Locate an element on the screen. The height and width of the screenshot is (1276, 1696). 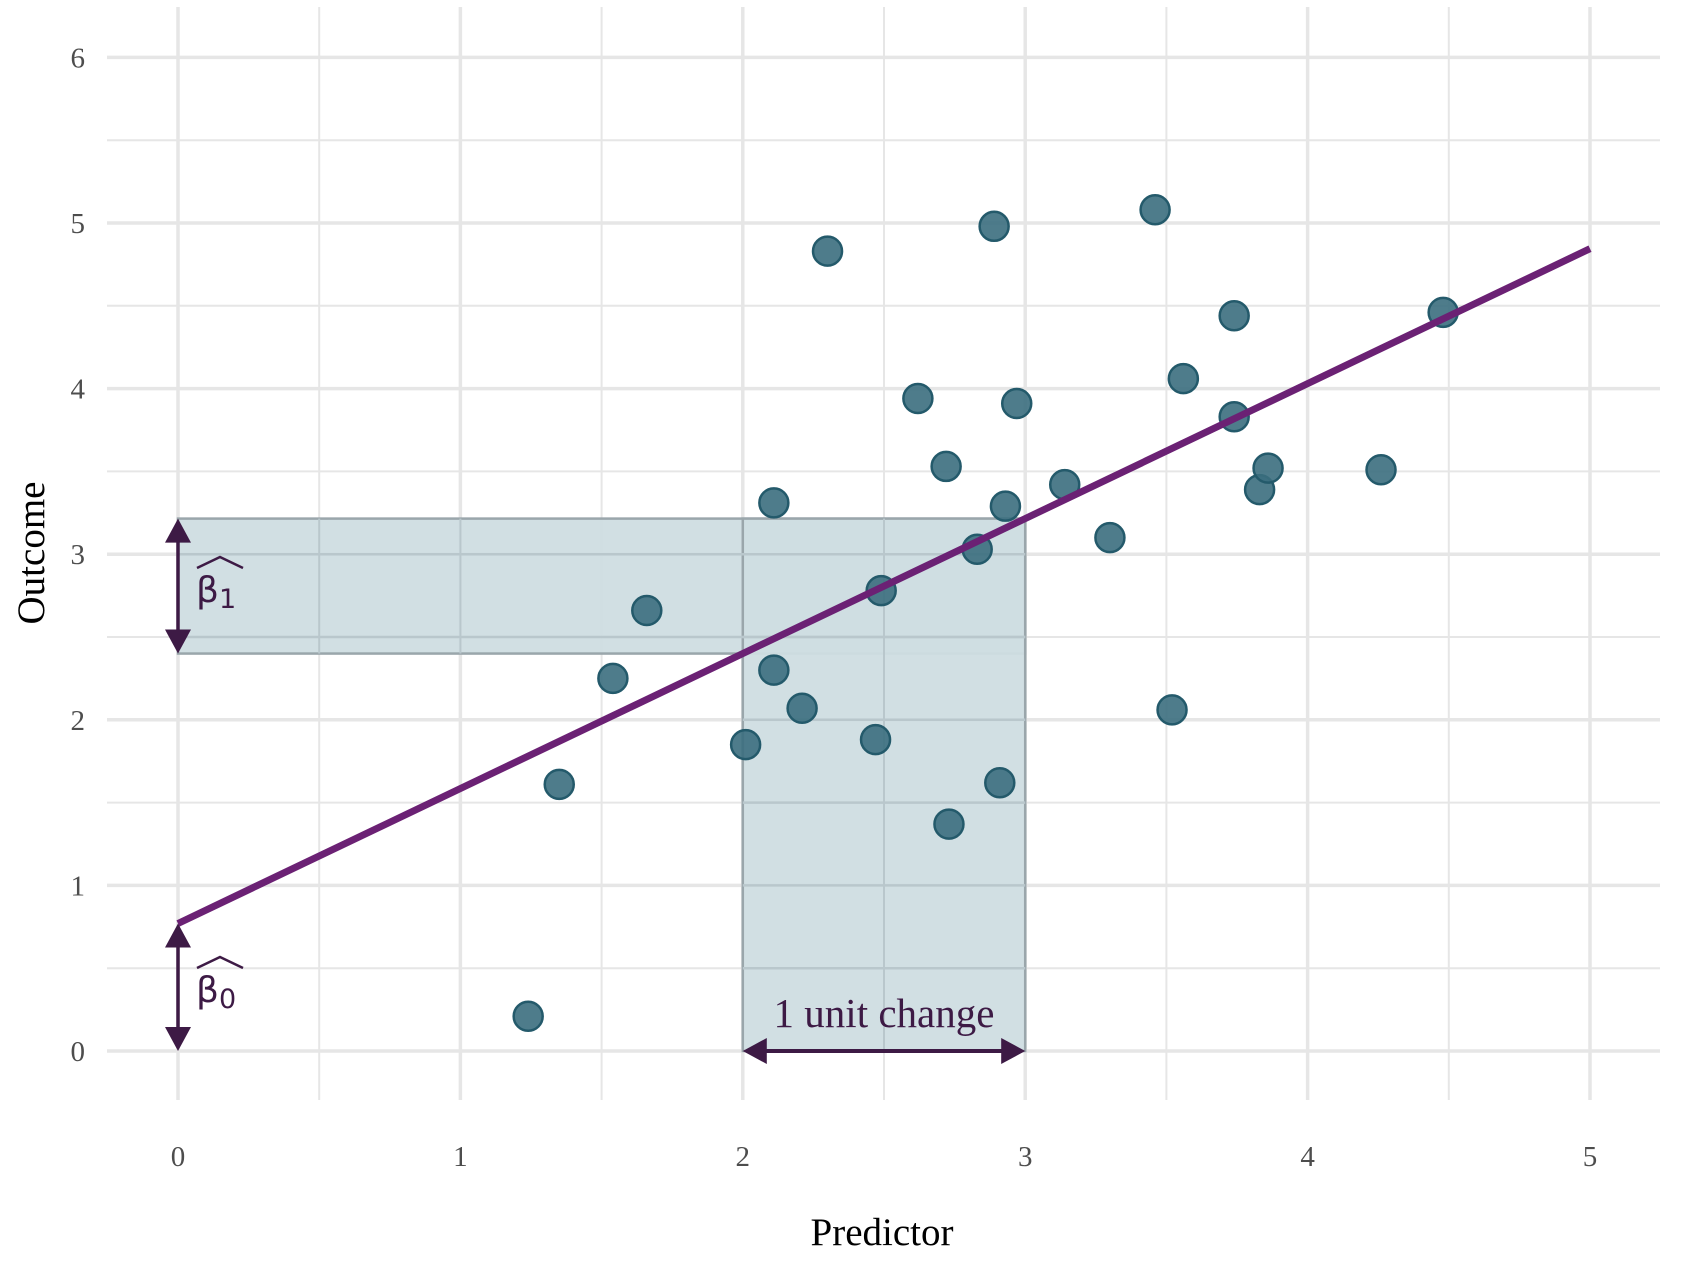
y-tick-label: 3 is located at coordinates (78, 555).